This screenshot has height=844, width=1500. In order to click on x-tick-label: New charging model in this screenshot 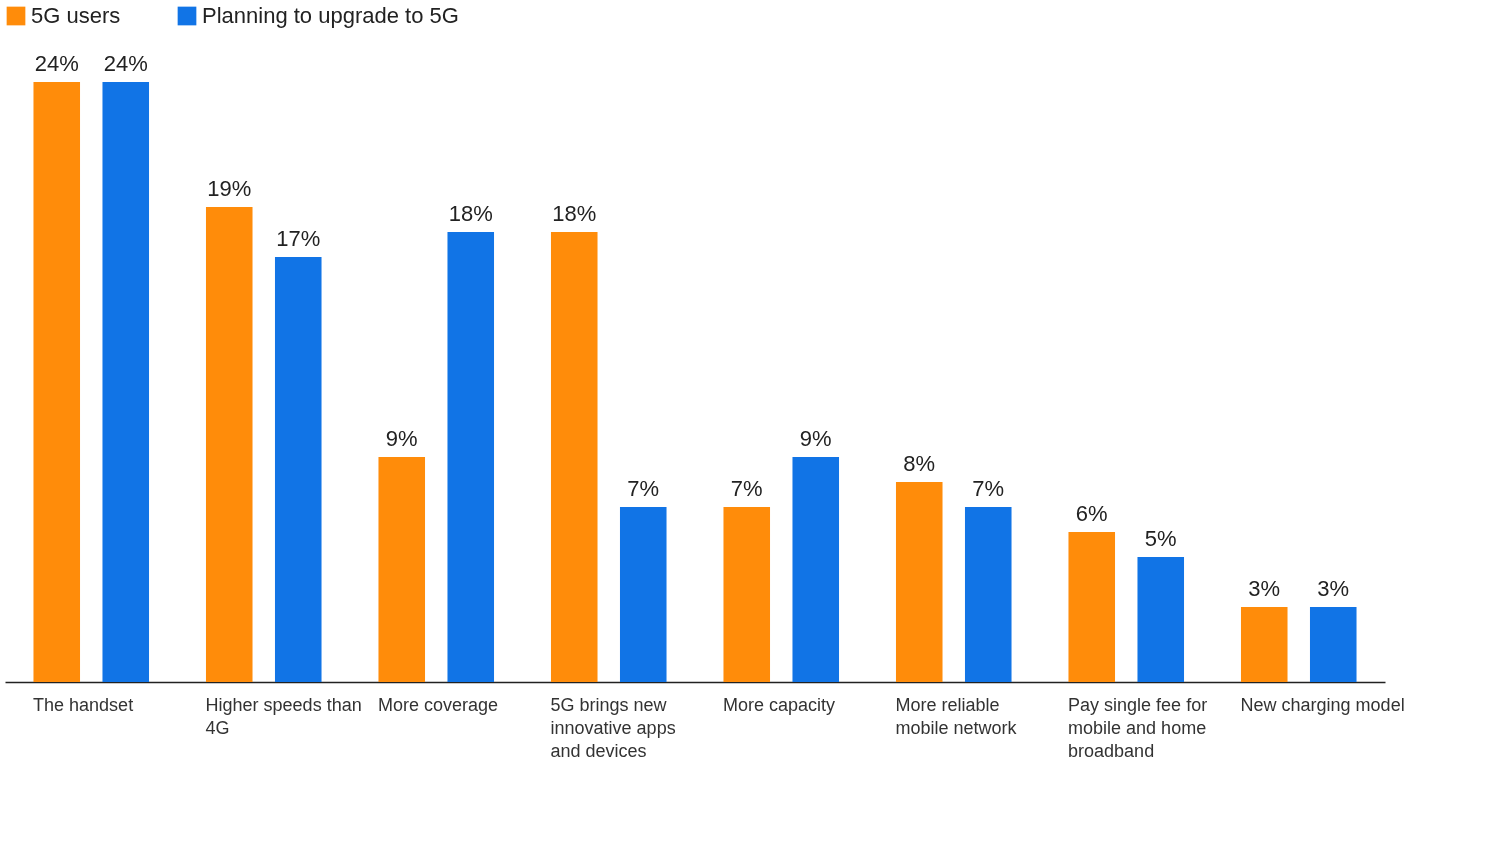, I will do `click(1322, 704)`.